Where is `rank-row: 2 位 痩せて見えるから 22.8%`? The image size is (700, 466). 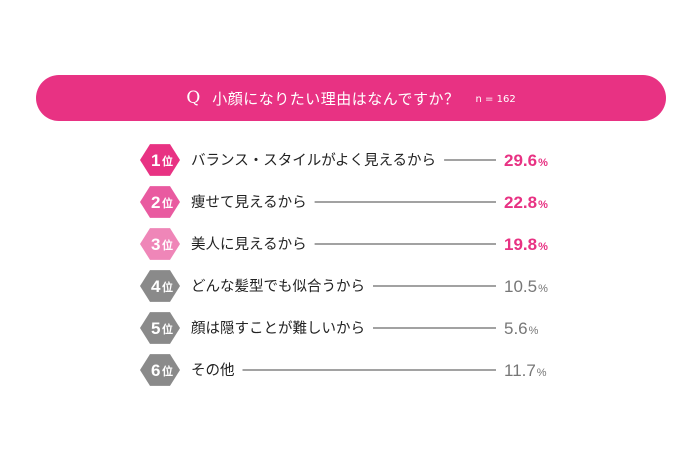
rank-row: 2 位 痩せて見えるから 22.8% is located at coordinates (344, 202).